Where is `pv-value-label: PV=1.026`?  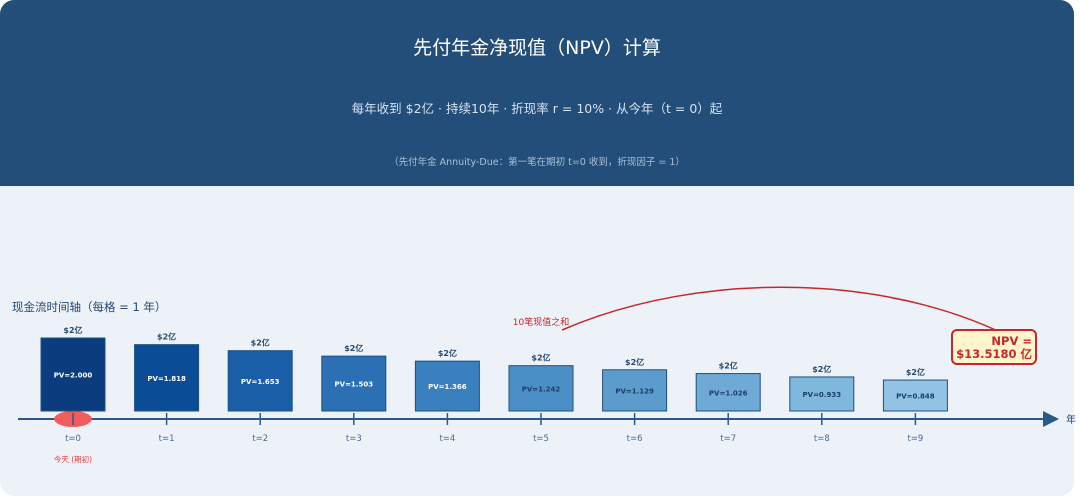
pv-value-label: PV=1.026 is located at coordinates (728, 393).